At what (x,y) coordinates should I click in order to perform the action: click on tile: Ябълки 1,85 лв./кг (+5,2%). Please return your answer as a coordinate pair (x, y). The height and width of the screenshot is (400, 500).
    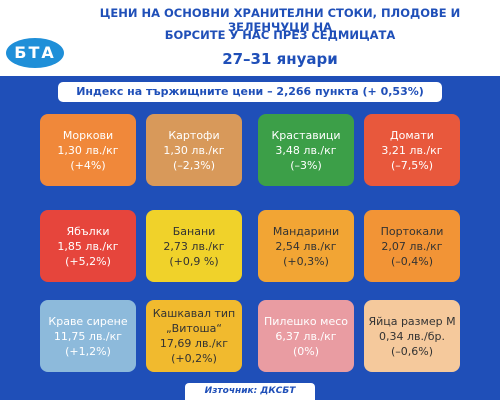
    Looking at the image, I should click on (88, 246).